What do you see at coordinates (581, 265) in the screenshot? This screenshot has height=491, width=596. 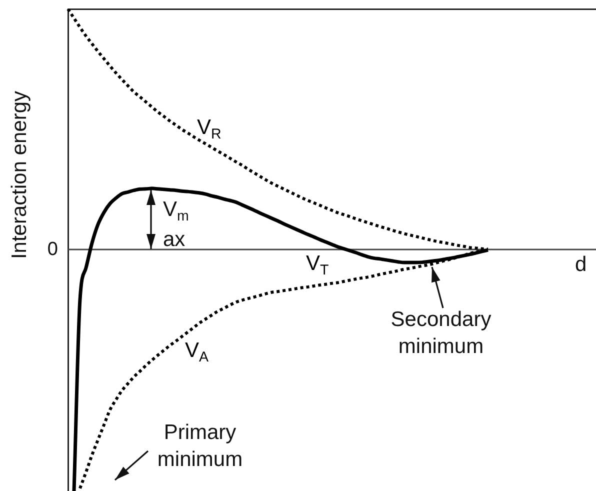 I see `x-axis-title: d` at bounding box center [581, 265].